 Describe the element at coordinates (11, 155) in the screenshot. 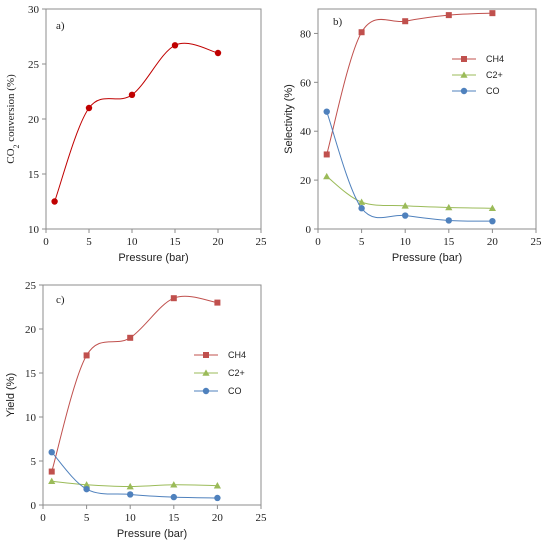

I see `y-axis-title-prefix: CO` at that location.